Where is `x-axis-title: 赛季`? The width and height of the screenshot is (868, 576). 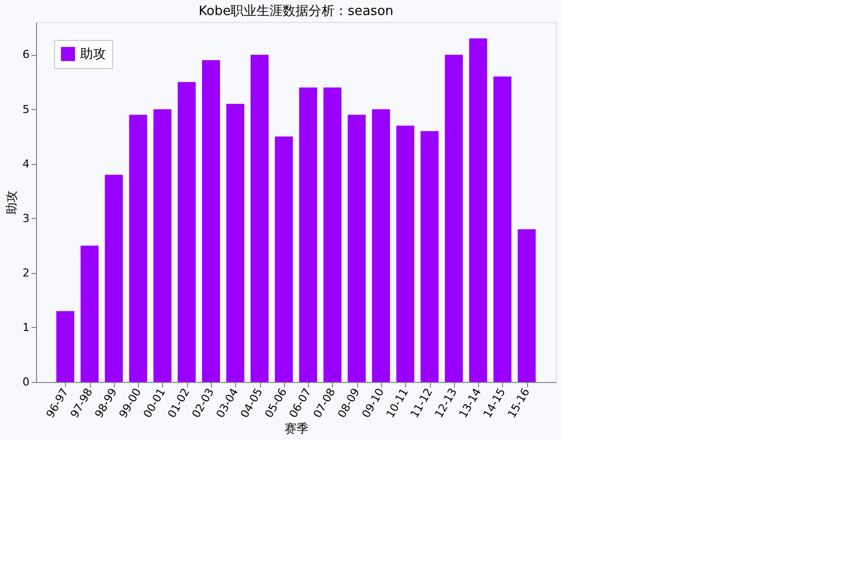
x-axis-title: 赛季 is located at coordinates (296, 429).